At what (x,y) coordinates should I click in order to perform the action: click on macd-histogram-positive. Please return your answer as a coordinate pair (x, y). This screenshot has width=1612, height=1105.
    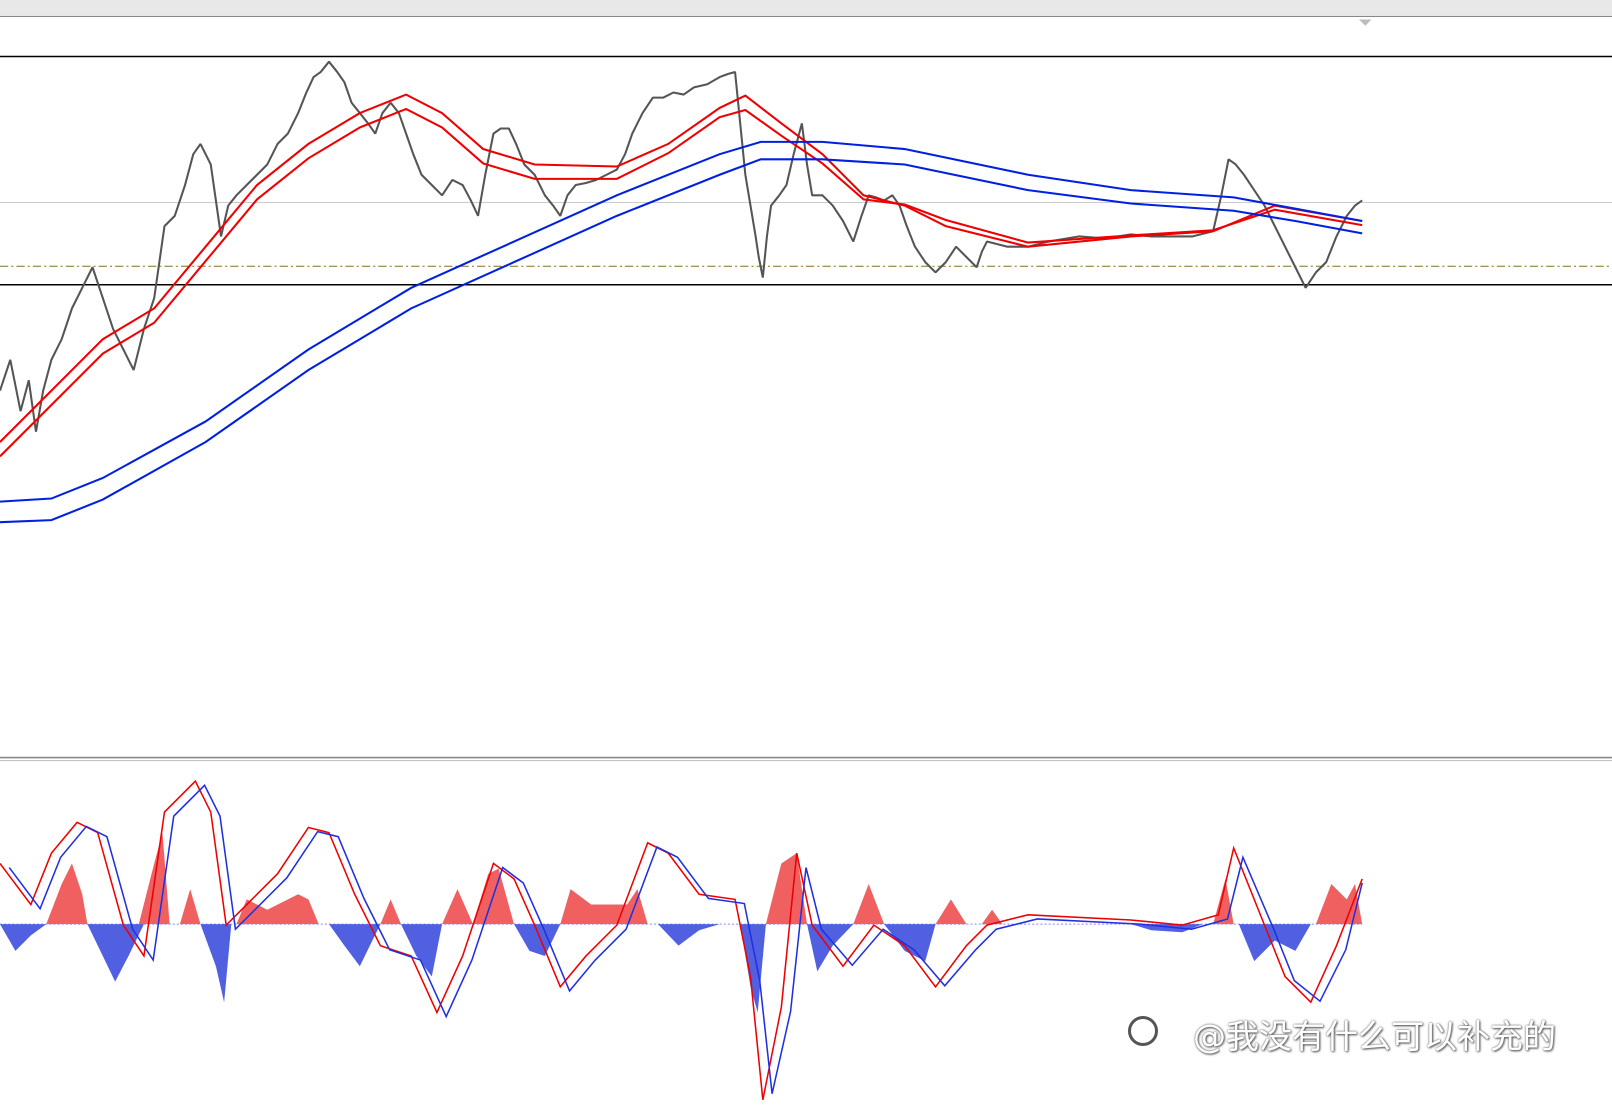
    Looking at the image, I should click on (704, 878).